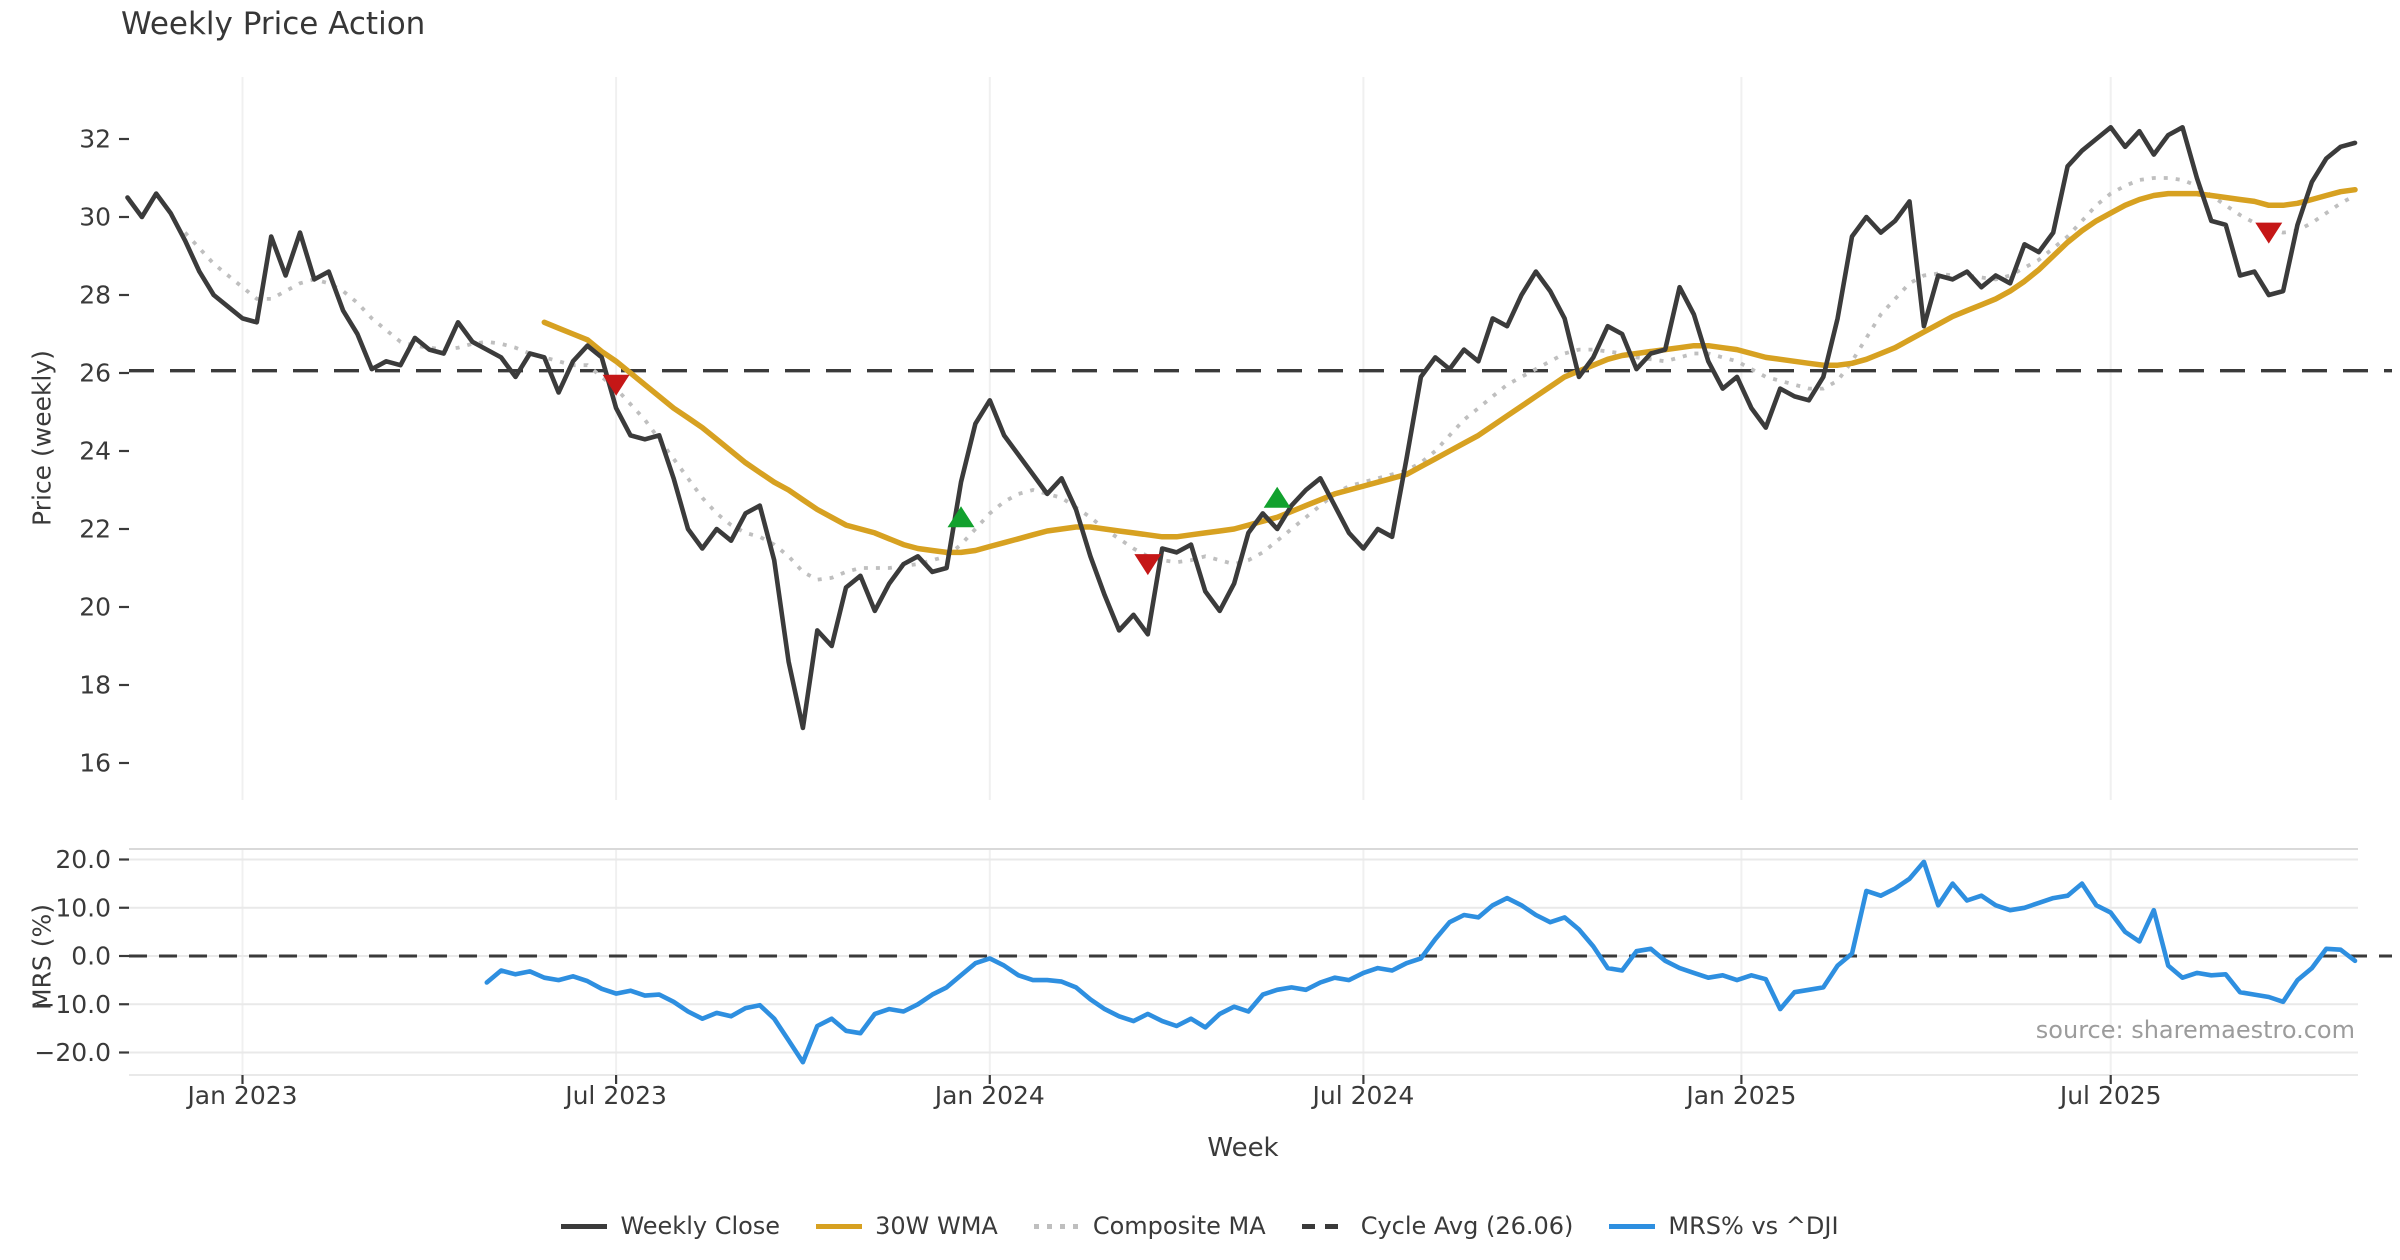 This screenshot has height=1260, width=2400. Describe the element at coordinates (1632, 1226) in the screenshot. I see `mrs-line-swatch-icon` at that location.